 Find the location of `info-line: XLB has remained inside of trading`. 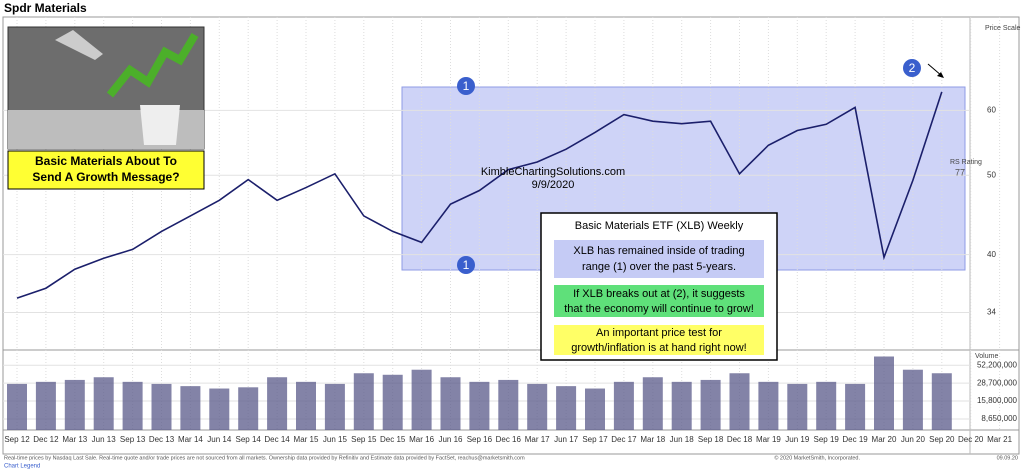

info-line: XLB has remained inside of trading is located at coordinates (658, 251).